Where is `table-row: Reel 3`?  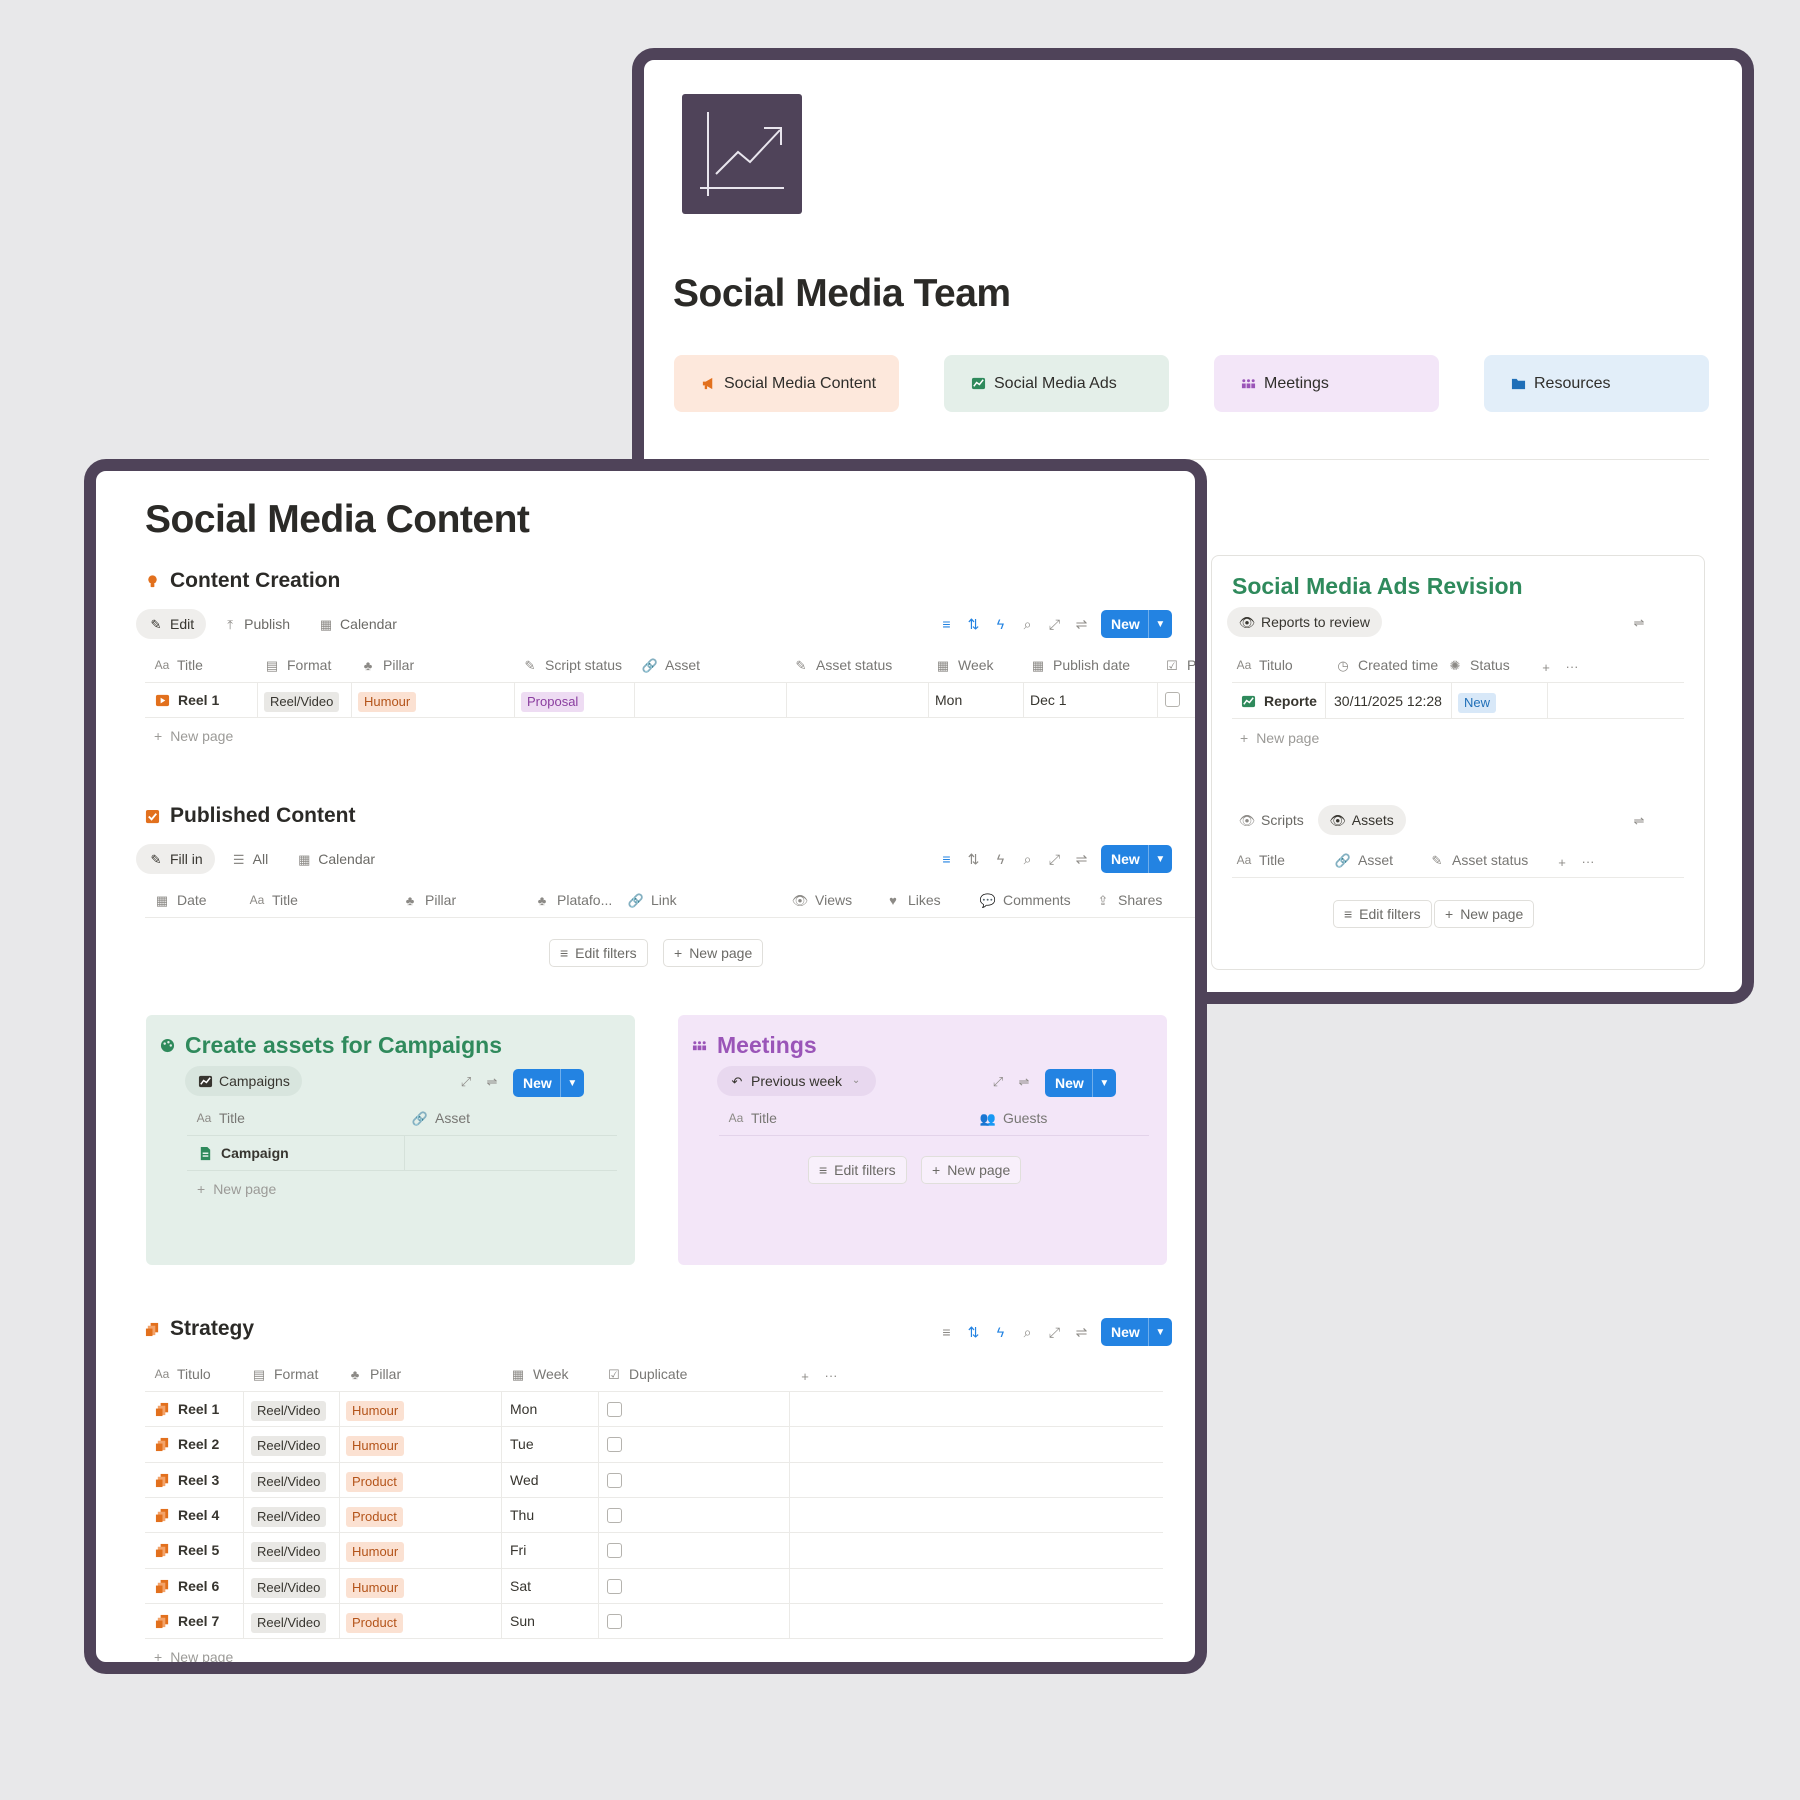
table-row: Reel 3 is located at coordinates (186, 1480).